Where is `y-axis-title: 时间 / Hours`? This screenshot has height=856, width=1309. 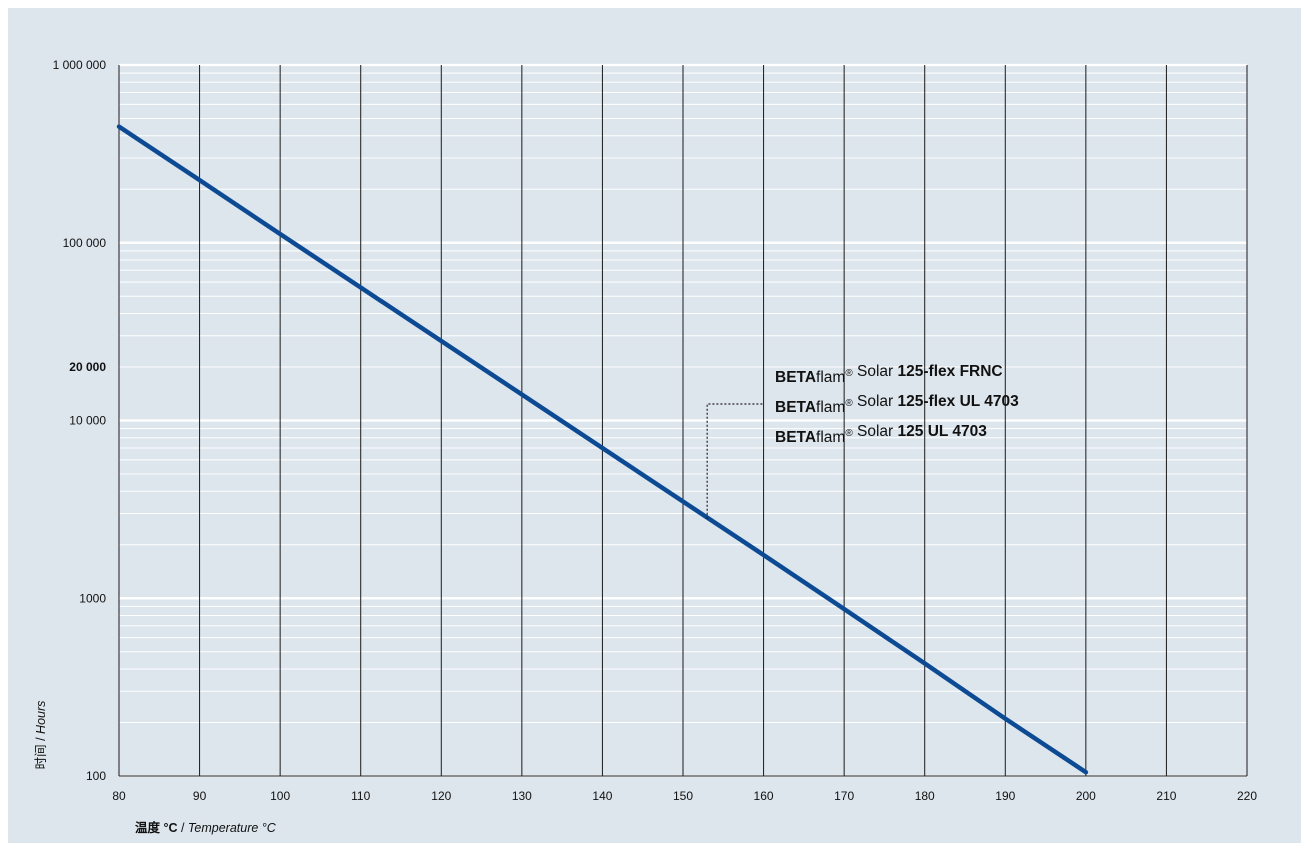
y-axis-title: 时间 / Hours is located at coordinates (41, 735).